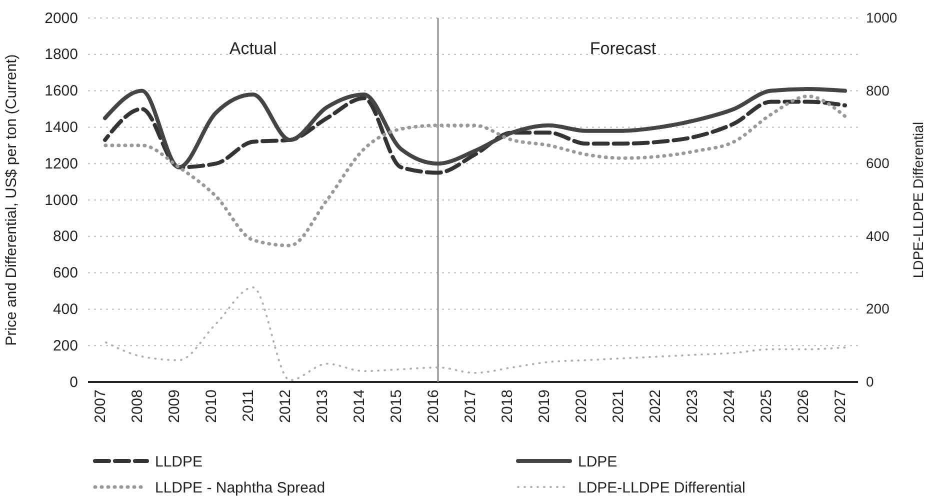 The height and width of the screenshot is (499, 929). What do you see at coordinates (878, 236) in the screenshot?
I see `y2-tick-label: 400` at bounding box center [878, 236].